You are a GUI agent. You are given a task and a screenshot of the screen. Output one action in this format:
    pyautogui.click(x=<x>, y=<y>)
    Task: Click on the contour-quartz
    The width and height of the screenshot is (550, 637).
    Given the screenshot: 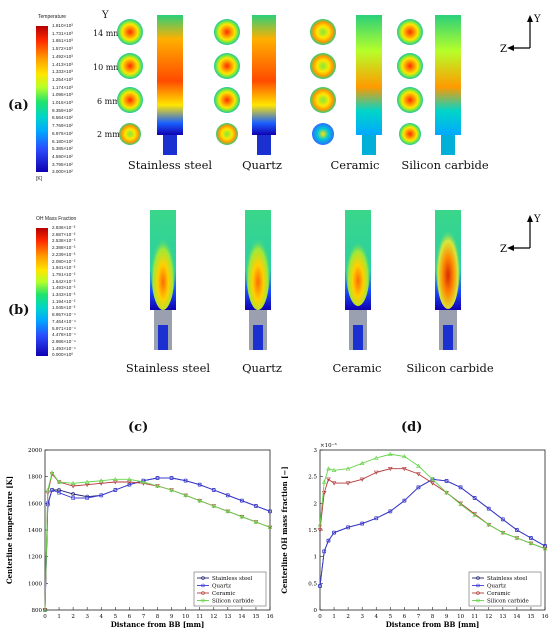 What is the action you would take?
    pyautogui.click(x=245, y=85)
    